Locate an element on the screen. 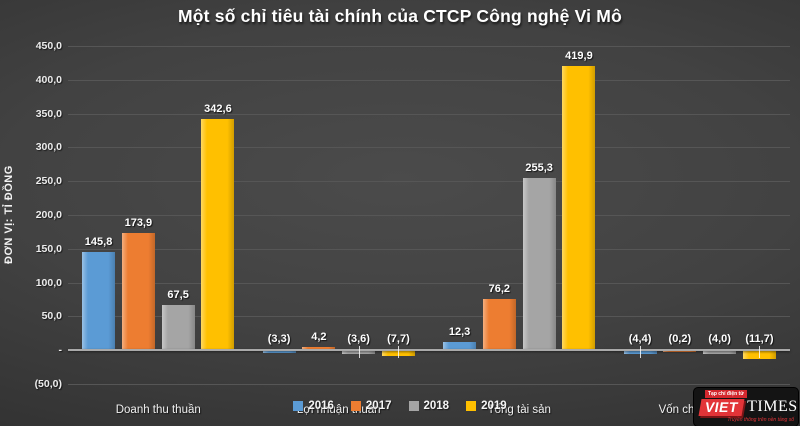  bar-2016-tong-tai-san is located at coordinates (460, 346).